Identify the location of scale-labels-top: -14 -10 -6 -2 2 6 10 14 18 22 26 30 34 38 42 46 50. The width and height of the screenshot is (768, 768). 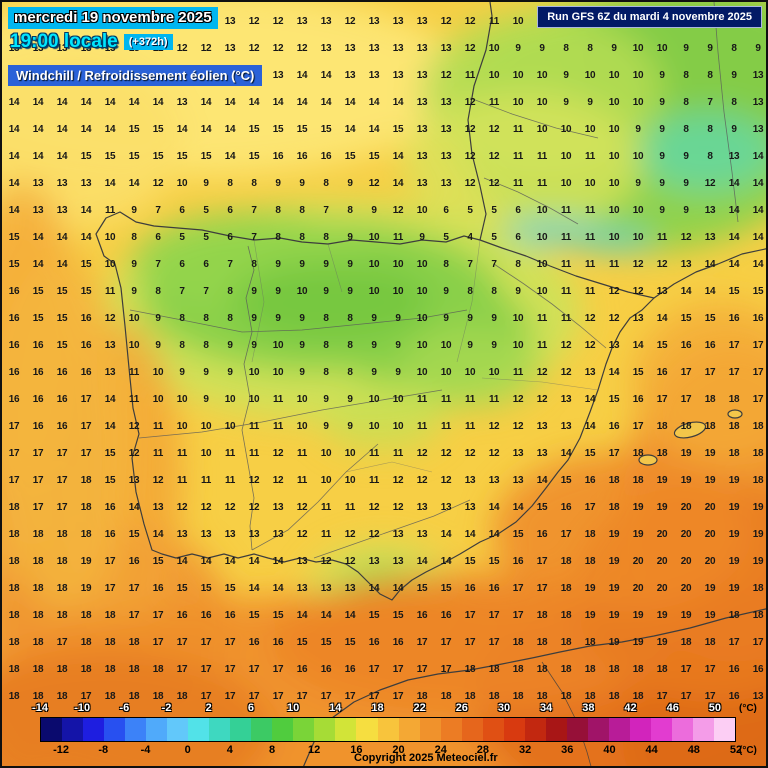
(384, 708).